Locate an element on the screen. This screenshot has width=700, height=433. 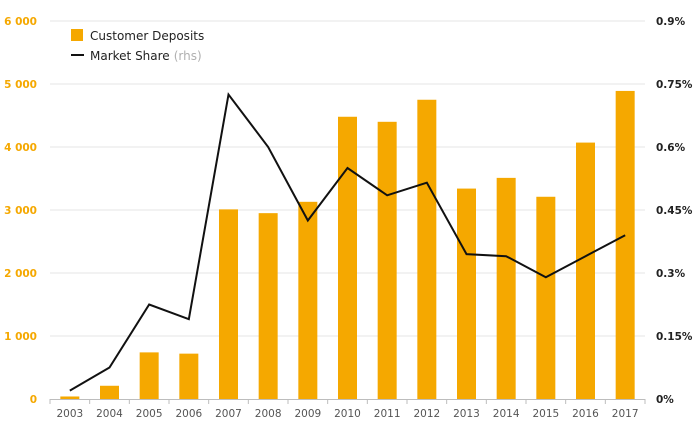
x-tick-label: 2006 is located at coordinates (188, 414).